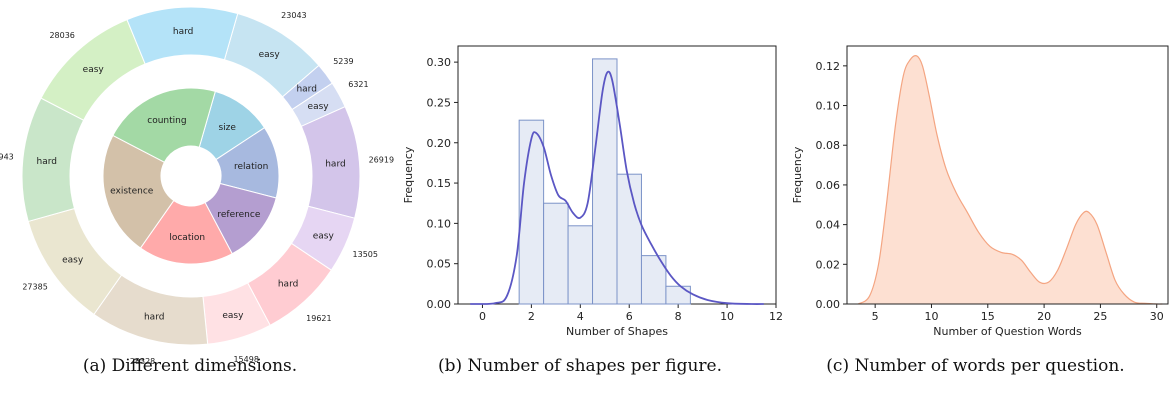 The image size is (1171, 394). What do you see at coordinates (579, 366) in the screenshot?
I see `caption-b: (b) Number of shapes per figure.` at bounding box center [579, 366].